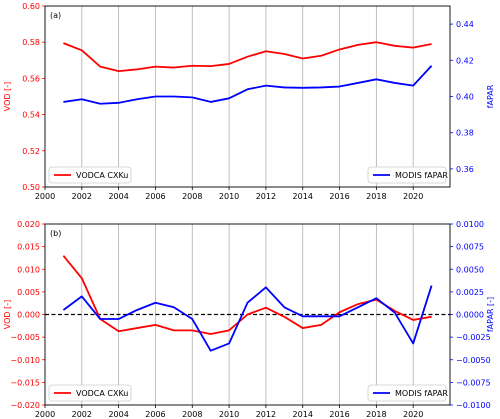  What do you see at coordinates (28, 224) in the screenshot?
I see `y-left-tick-label: 0.020` at bounding box center [28, 224].